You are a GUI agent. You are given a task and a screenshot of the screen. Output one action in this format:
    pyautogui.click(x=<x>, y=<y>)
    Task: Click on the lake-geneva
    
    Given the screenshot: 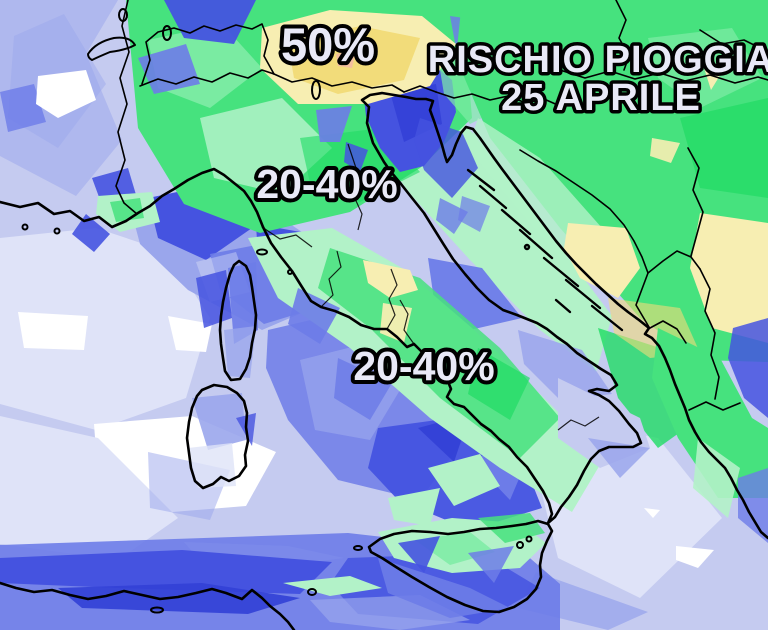 What is the action you would take?
    pyautogui.click(x=111, y=48)
    